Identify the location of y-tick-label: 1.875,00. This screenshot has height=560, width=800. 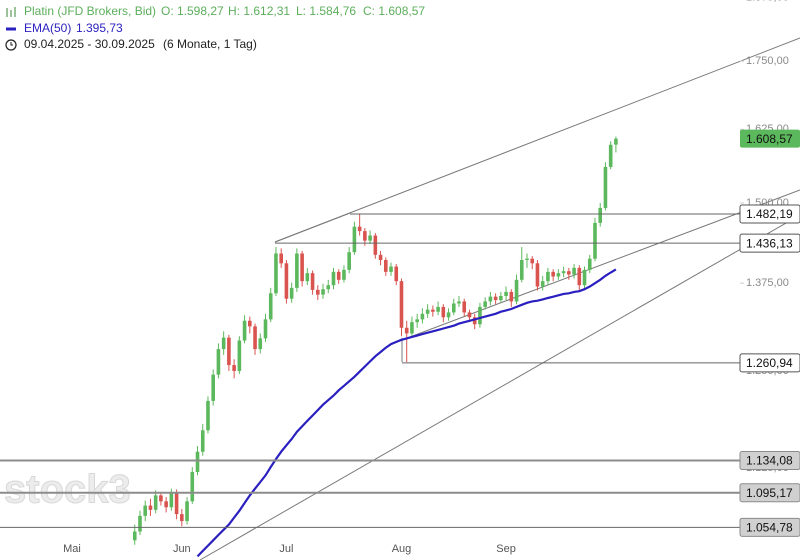
(767, 1).